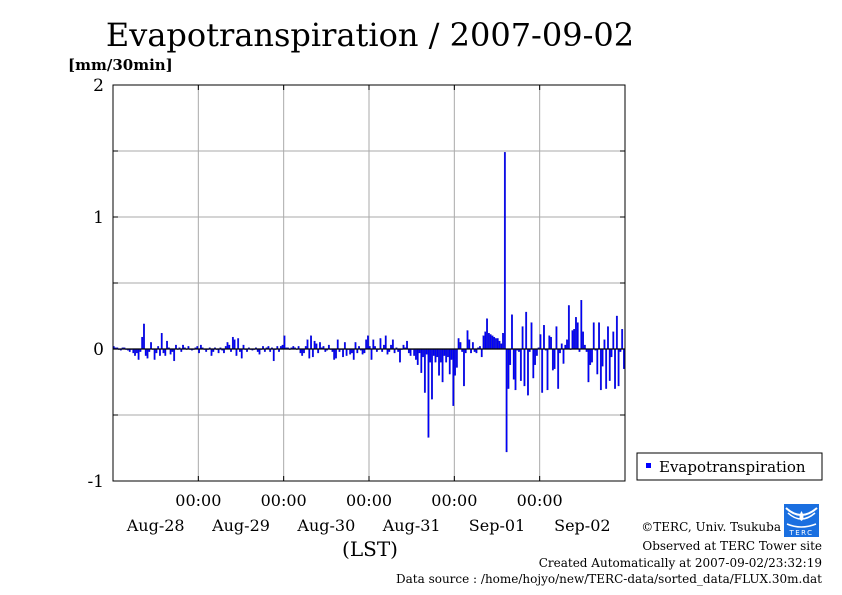  Describe the element at coordinates (732, 546) in the screenshot. I see `observed-text: Observed at TERC Tower site` at that location.